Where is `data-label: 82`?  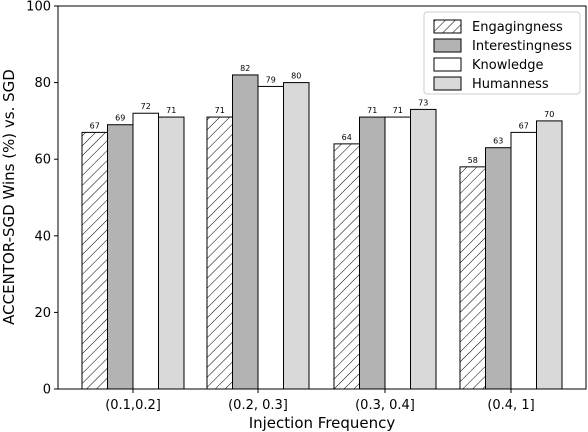
data-label: 82 is located at coordinates (245, 68).